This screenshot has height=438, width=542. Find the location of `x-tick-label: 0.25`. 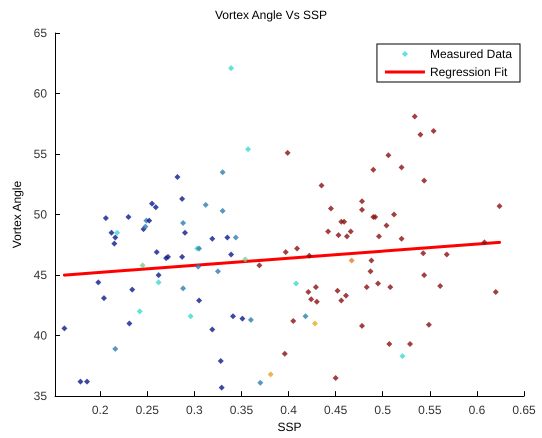

x-tick-label: 0.25 is located at coordinates (148, 410).